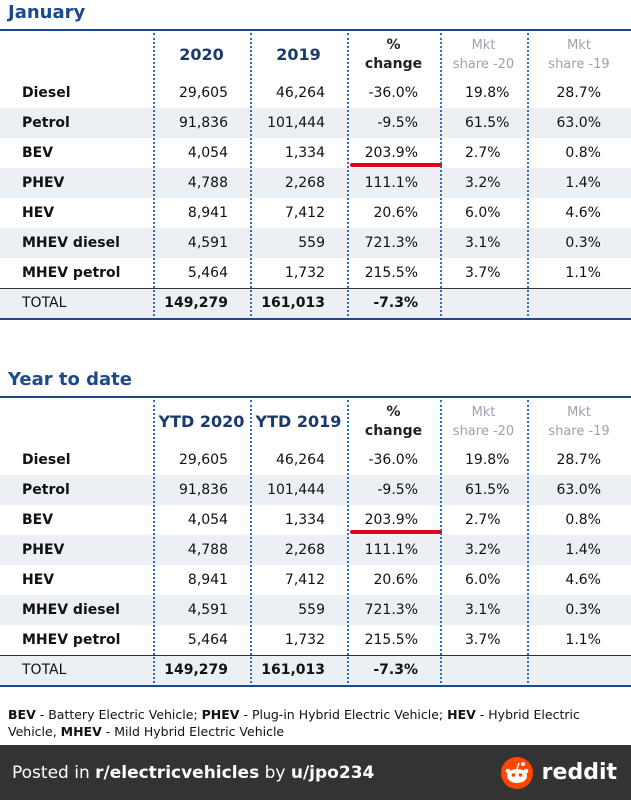 The height and width of the screenshot is (800, 631). What do you see at coordinates (483, 639) in the screenshot?
I see `cell-value: 3.7%` at bounding box center [483, 639].